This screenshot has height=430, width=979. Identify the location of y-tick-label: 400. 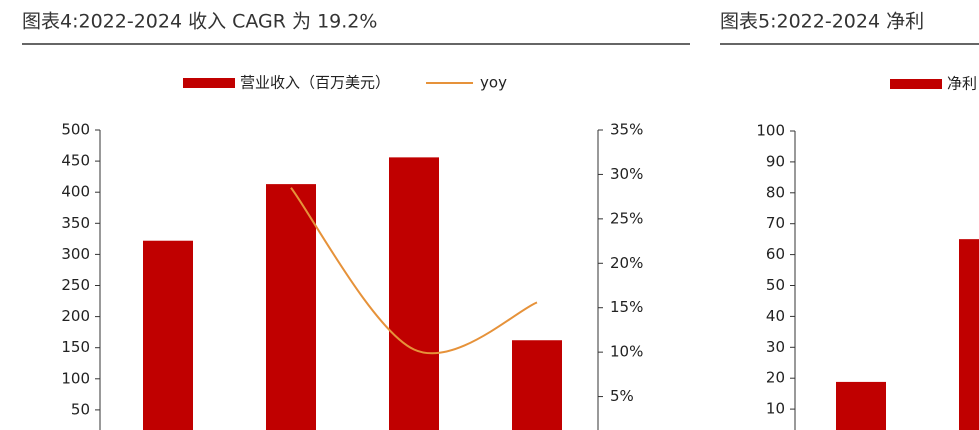
(75, 192).